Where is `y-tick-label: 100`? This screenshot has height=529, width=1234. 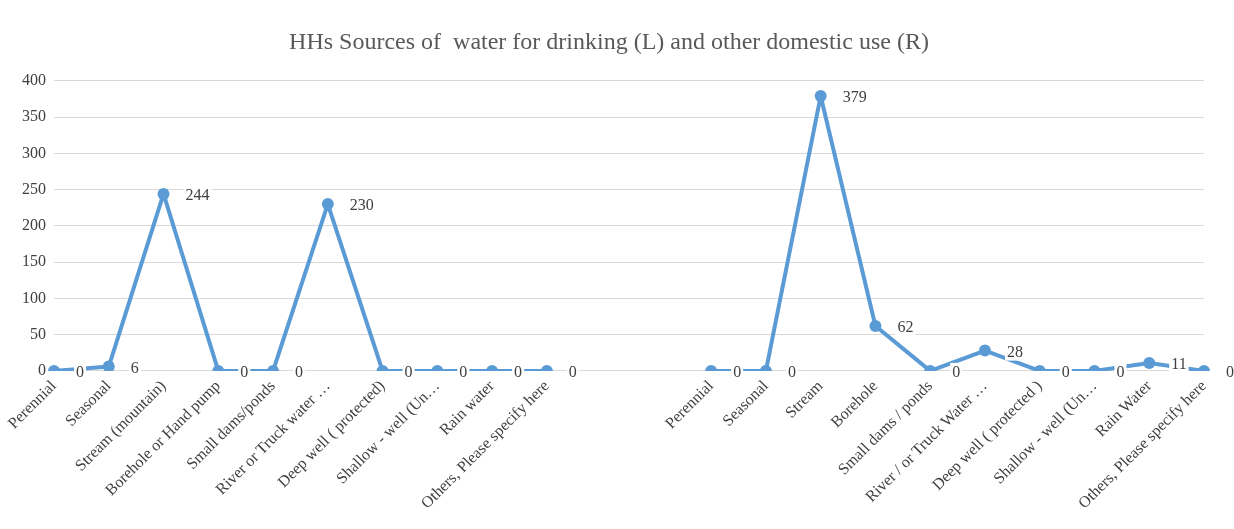
y-tick-label: 100 is located at coordinates (34, 297).